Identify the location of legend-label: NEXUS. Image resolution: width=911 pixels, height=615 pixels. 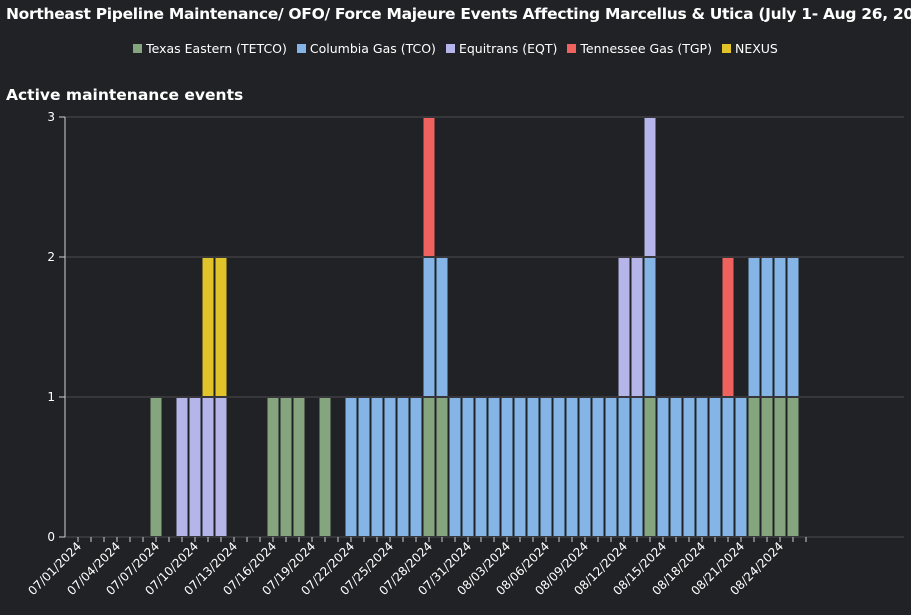
(756, 48).